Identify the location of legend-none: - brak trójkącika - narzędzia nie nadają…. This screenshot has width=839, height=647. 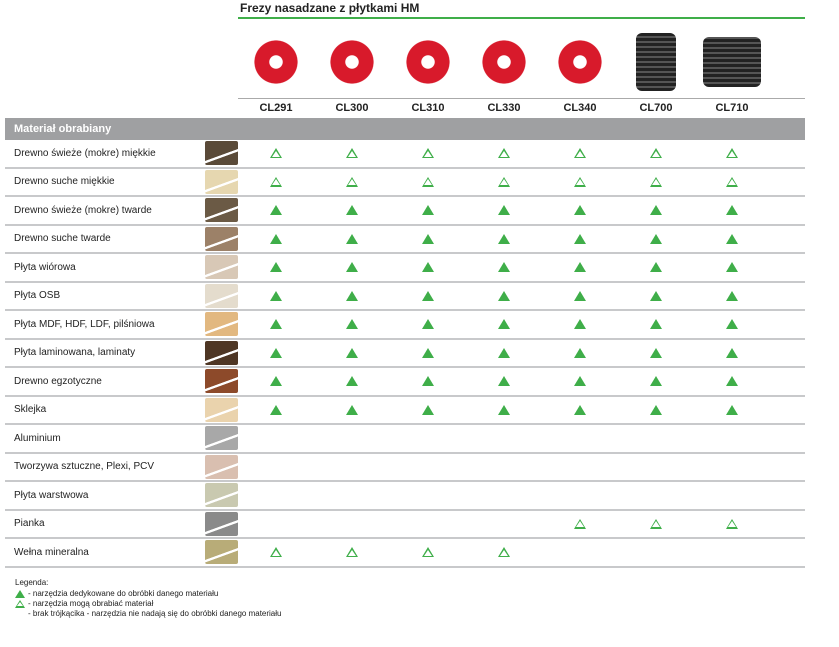
(155, 613).